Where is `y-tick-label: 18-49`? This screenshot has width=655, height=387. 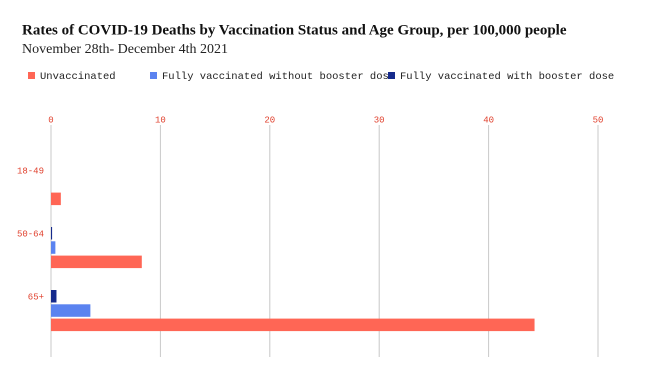
y-tick-label: 18-49 is located at coordinates (30, 171).